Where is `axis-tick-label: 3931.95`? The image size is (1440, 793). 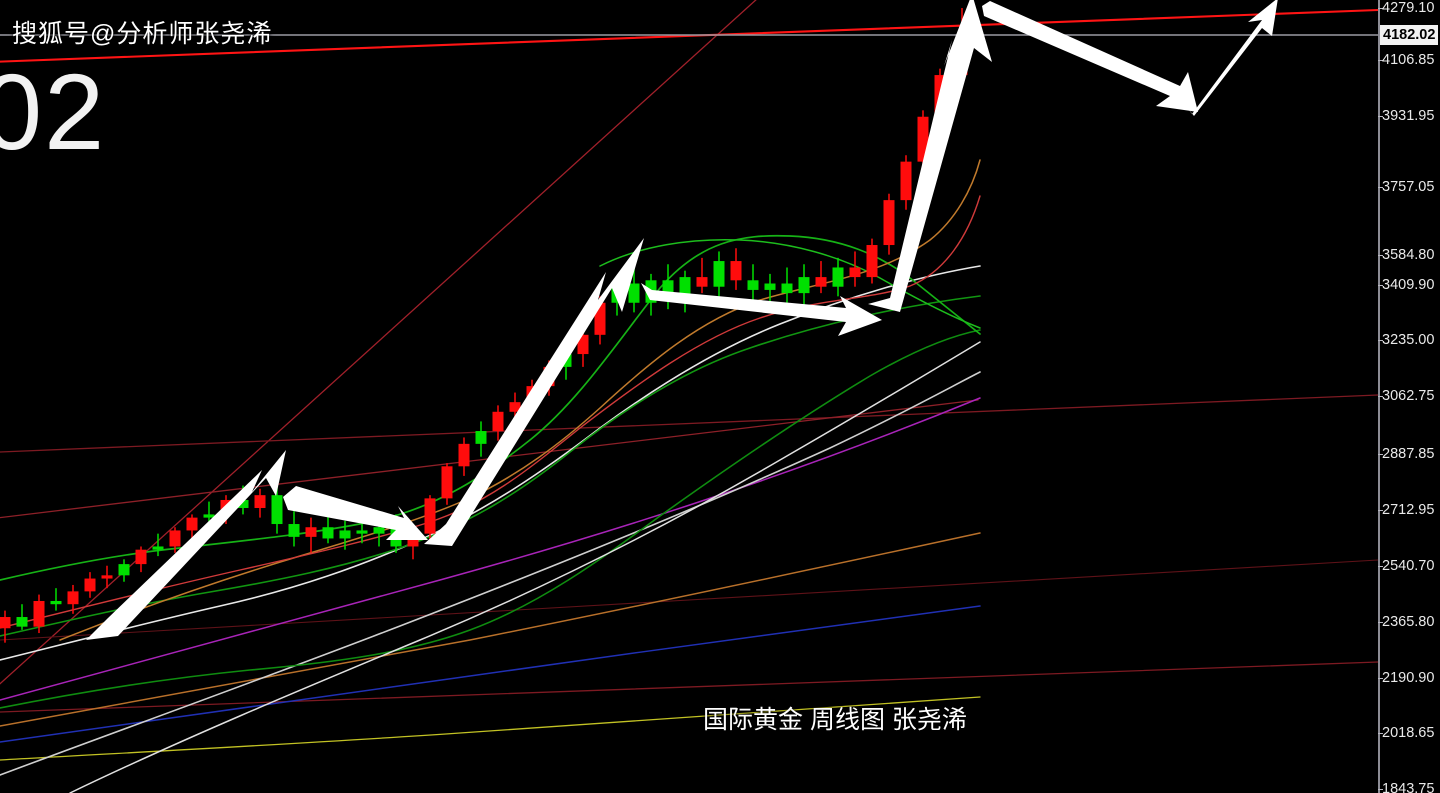 axis-tick-label: 3931.95 is located at coordinates (1408, 116).